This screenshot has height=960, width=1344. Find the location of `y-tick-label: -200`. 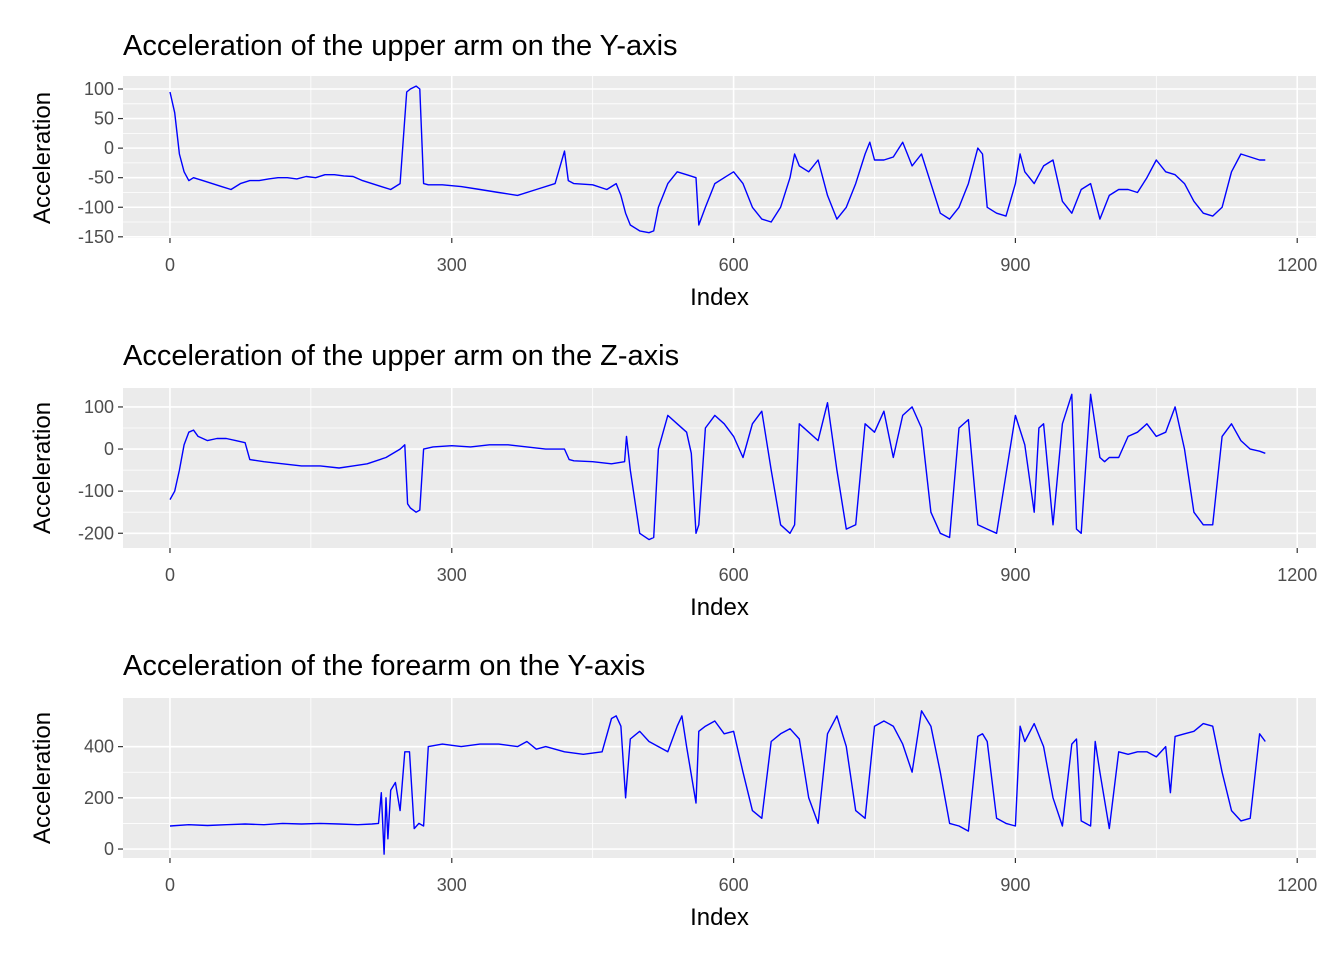

y-tick-label: -200 is located at coordinates (96, 533).